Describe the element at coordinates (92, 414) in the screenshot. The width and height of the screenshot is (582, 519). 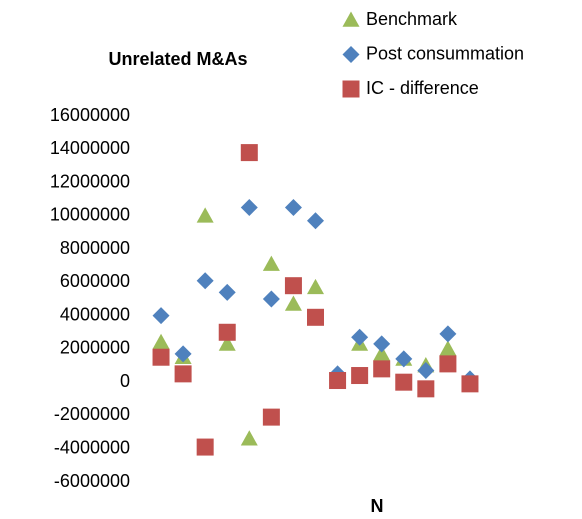
I see `y-tick-label: -2000000` at that location.